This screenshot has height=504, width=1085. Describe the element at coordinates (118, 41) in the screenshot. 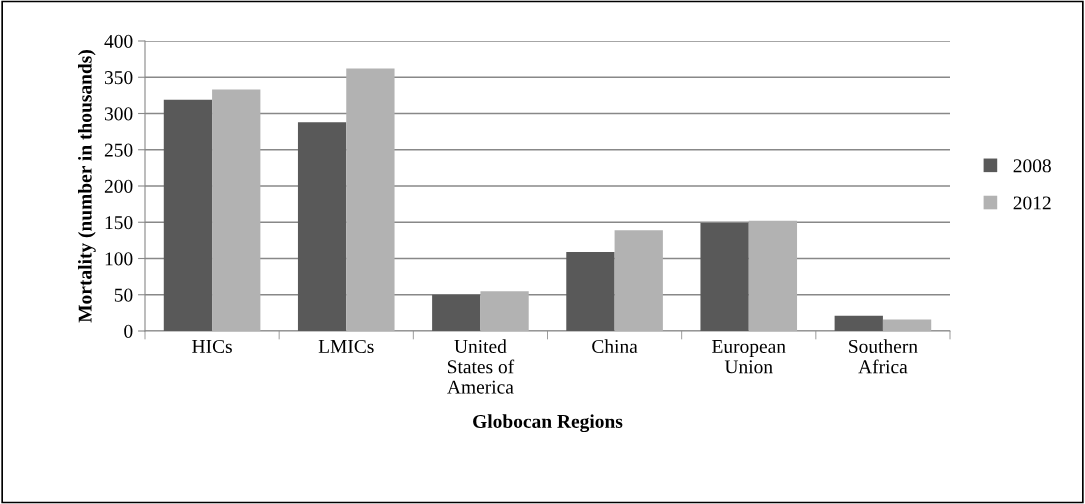

I see `y-tick-label: 400` at that location.